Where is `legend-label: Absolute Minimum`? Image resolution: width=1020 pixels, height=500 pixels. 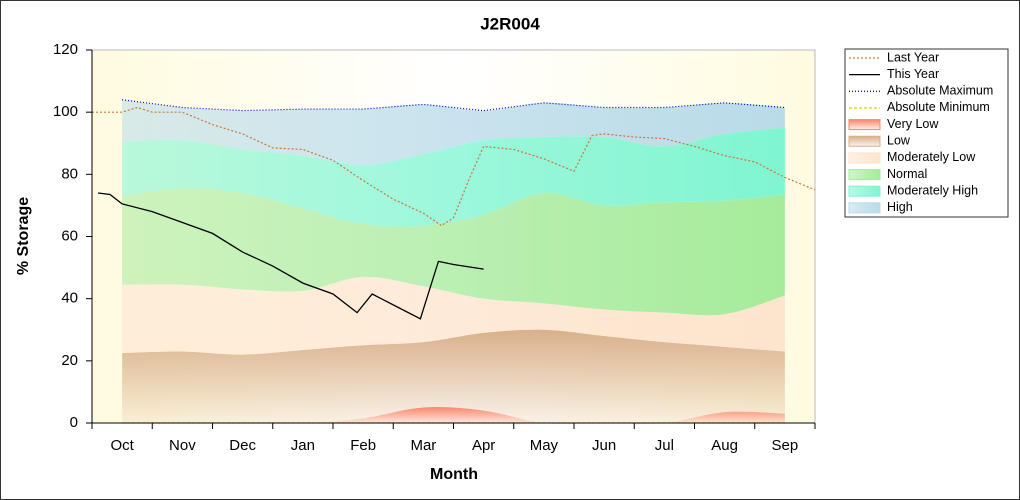 legend-label: Absolute Minimum is located at coordinates (938, 107).